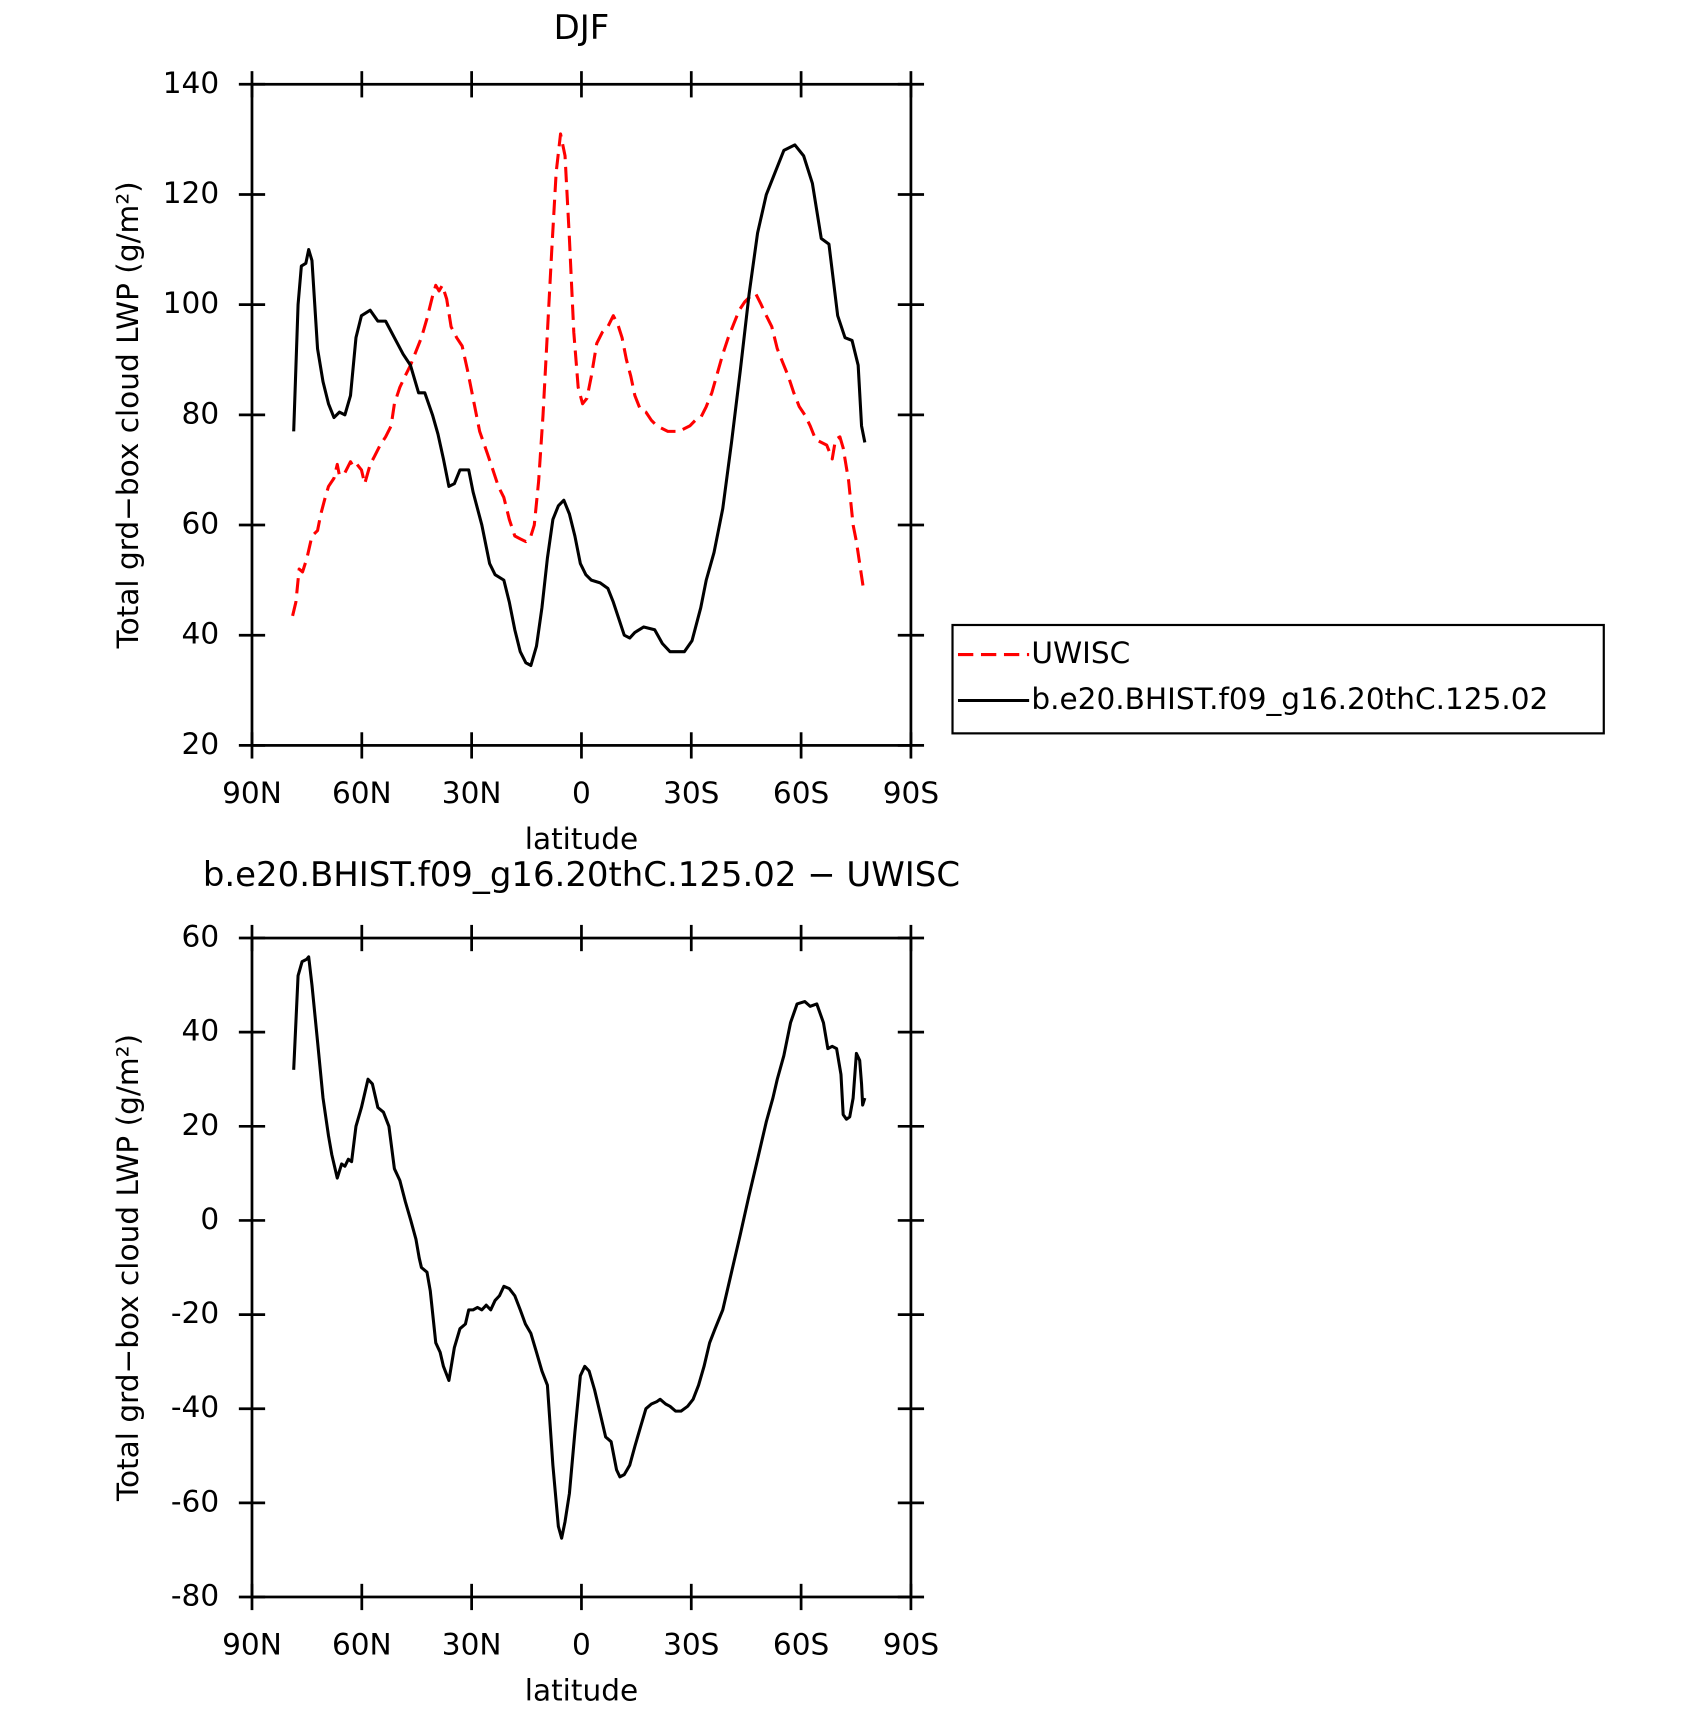 Image resolution: width=1708 pixels, height=1713 pixels. What do you see at coordinates (195, 1407) in the screenshot?
I see `y-tick-label: -40` at bounding box center [195, 1407].